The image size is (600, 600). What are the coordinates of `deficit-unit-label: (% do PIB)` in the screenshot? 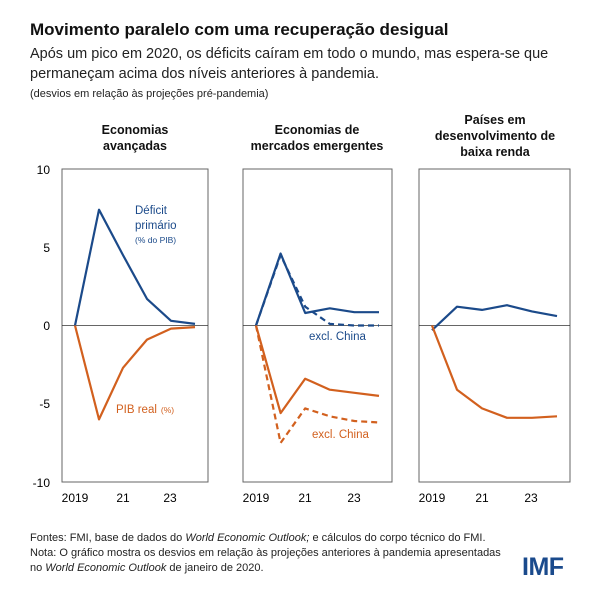 It's located at (155, 240).